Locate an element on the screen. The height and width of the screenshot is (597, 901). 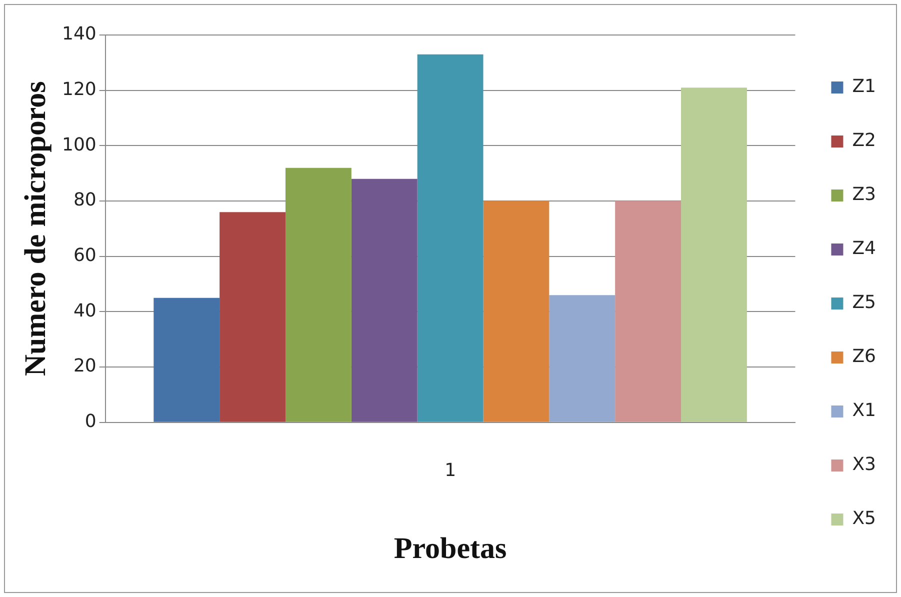
legend-label: Z5 is located at coordinates (864, 303).